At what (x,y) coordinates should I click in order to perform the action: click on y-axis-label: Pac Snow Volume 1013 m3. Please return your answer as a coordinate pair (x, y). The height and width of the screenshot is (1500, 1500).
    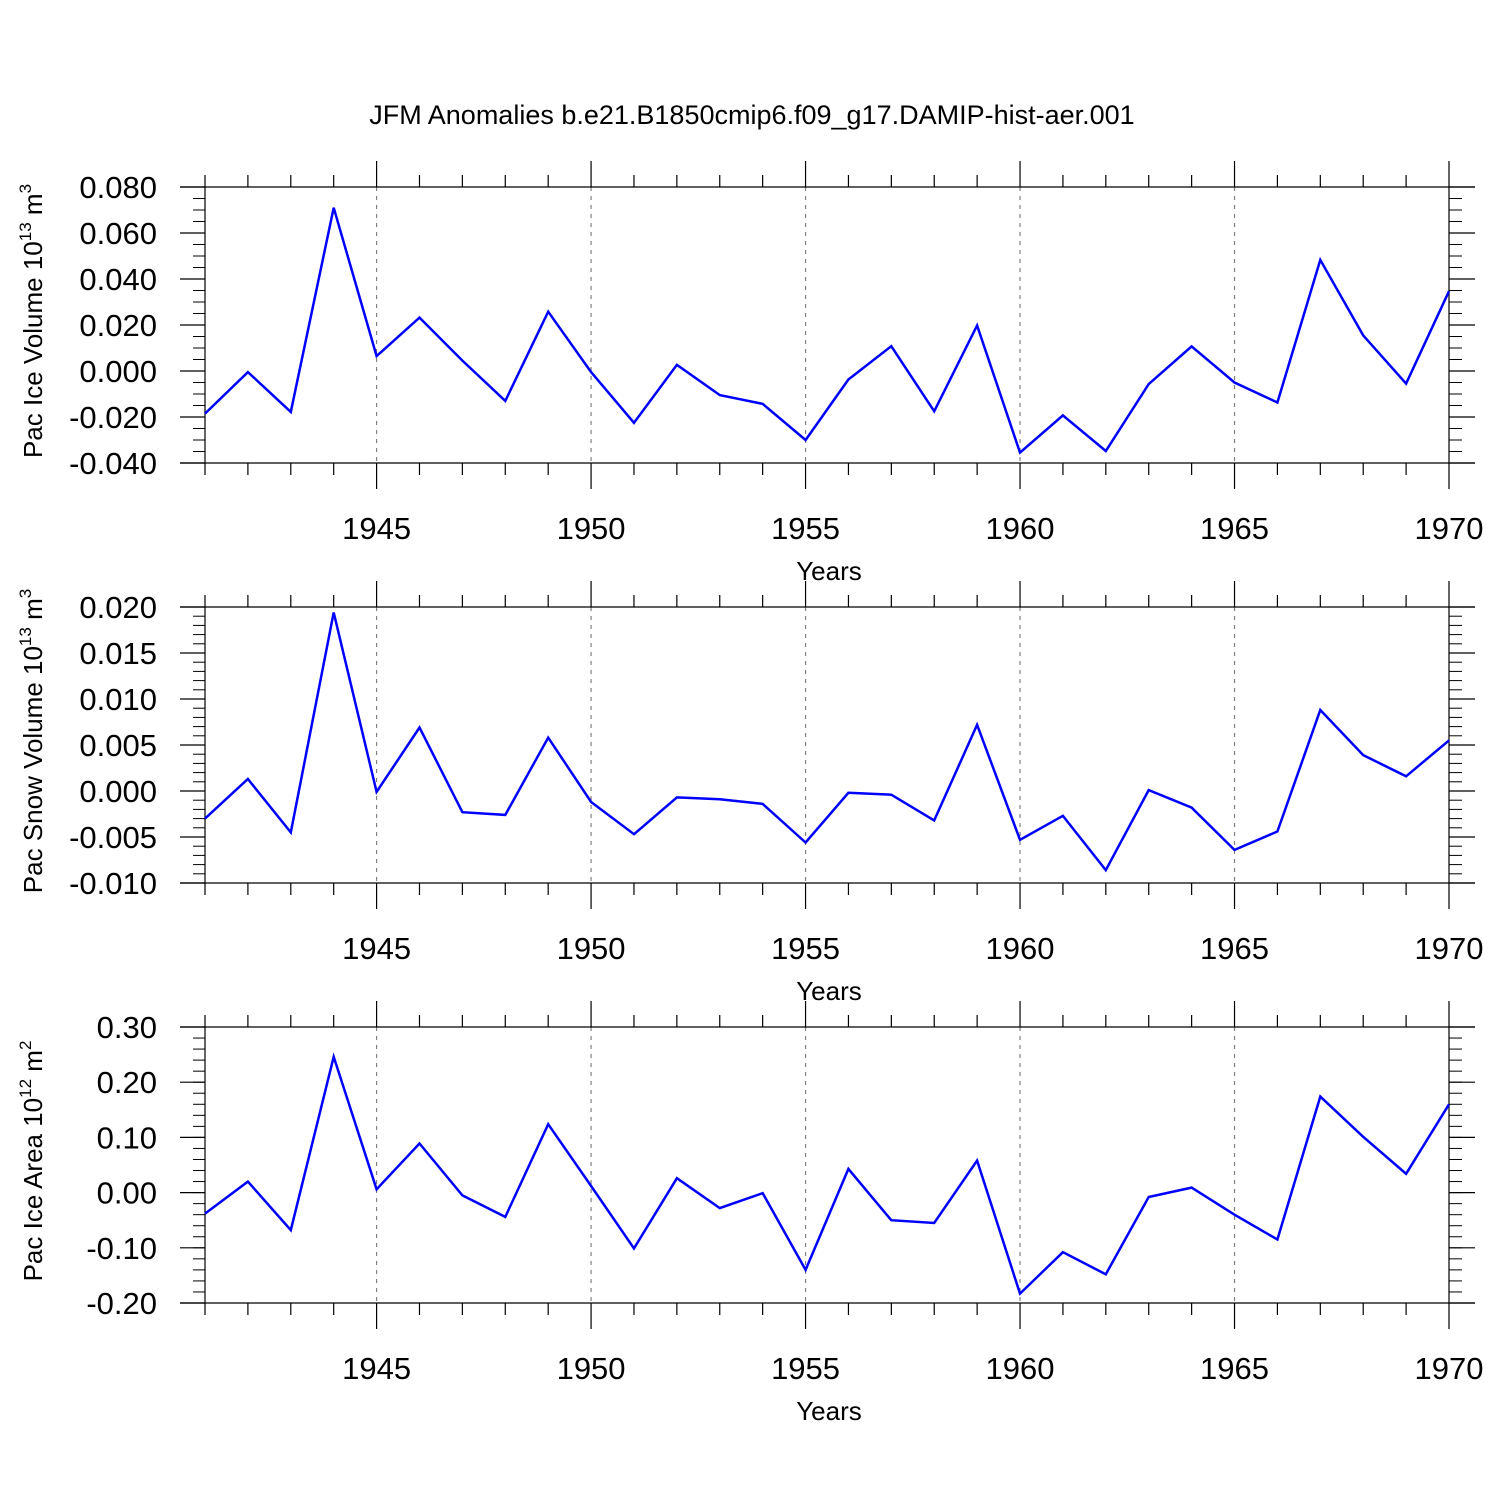
    Looking at the image, I should click on (32, 741).